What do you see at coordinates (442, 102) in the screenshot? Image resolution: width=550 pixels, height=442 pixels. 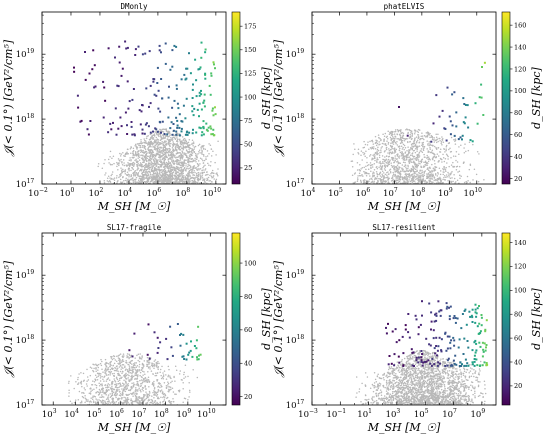 I see `highlight-points` at bounding box center [442, 102].